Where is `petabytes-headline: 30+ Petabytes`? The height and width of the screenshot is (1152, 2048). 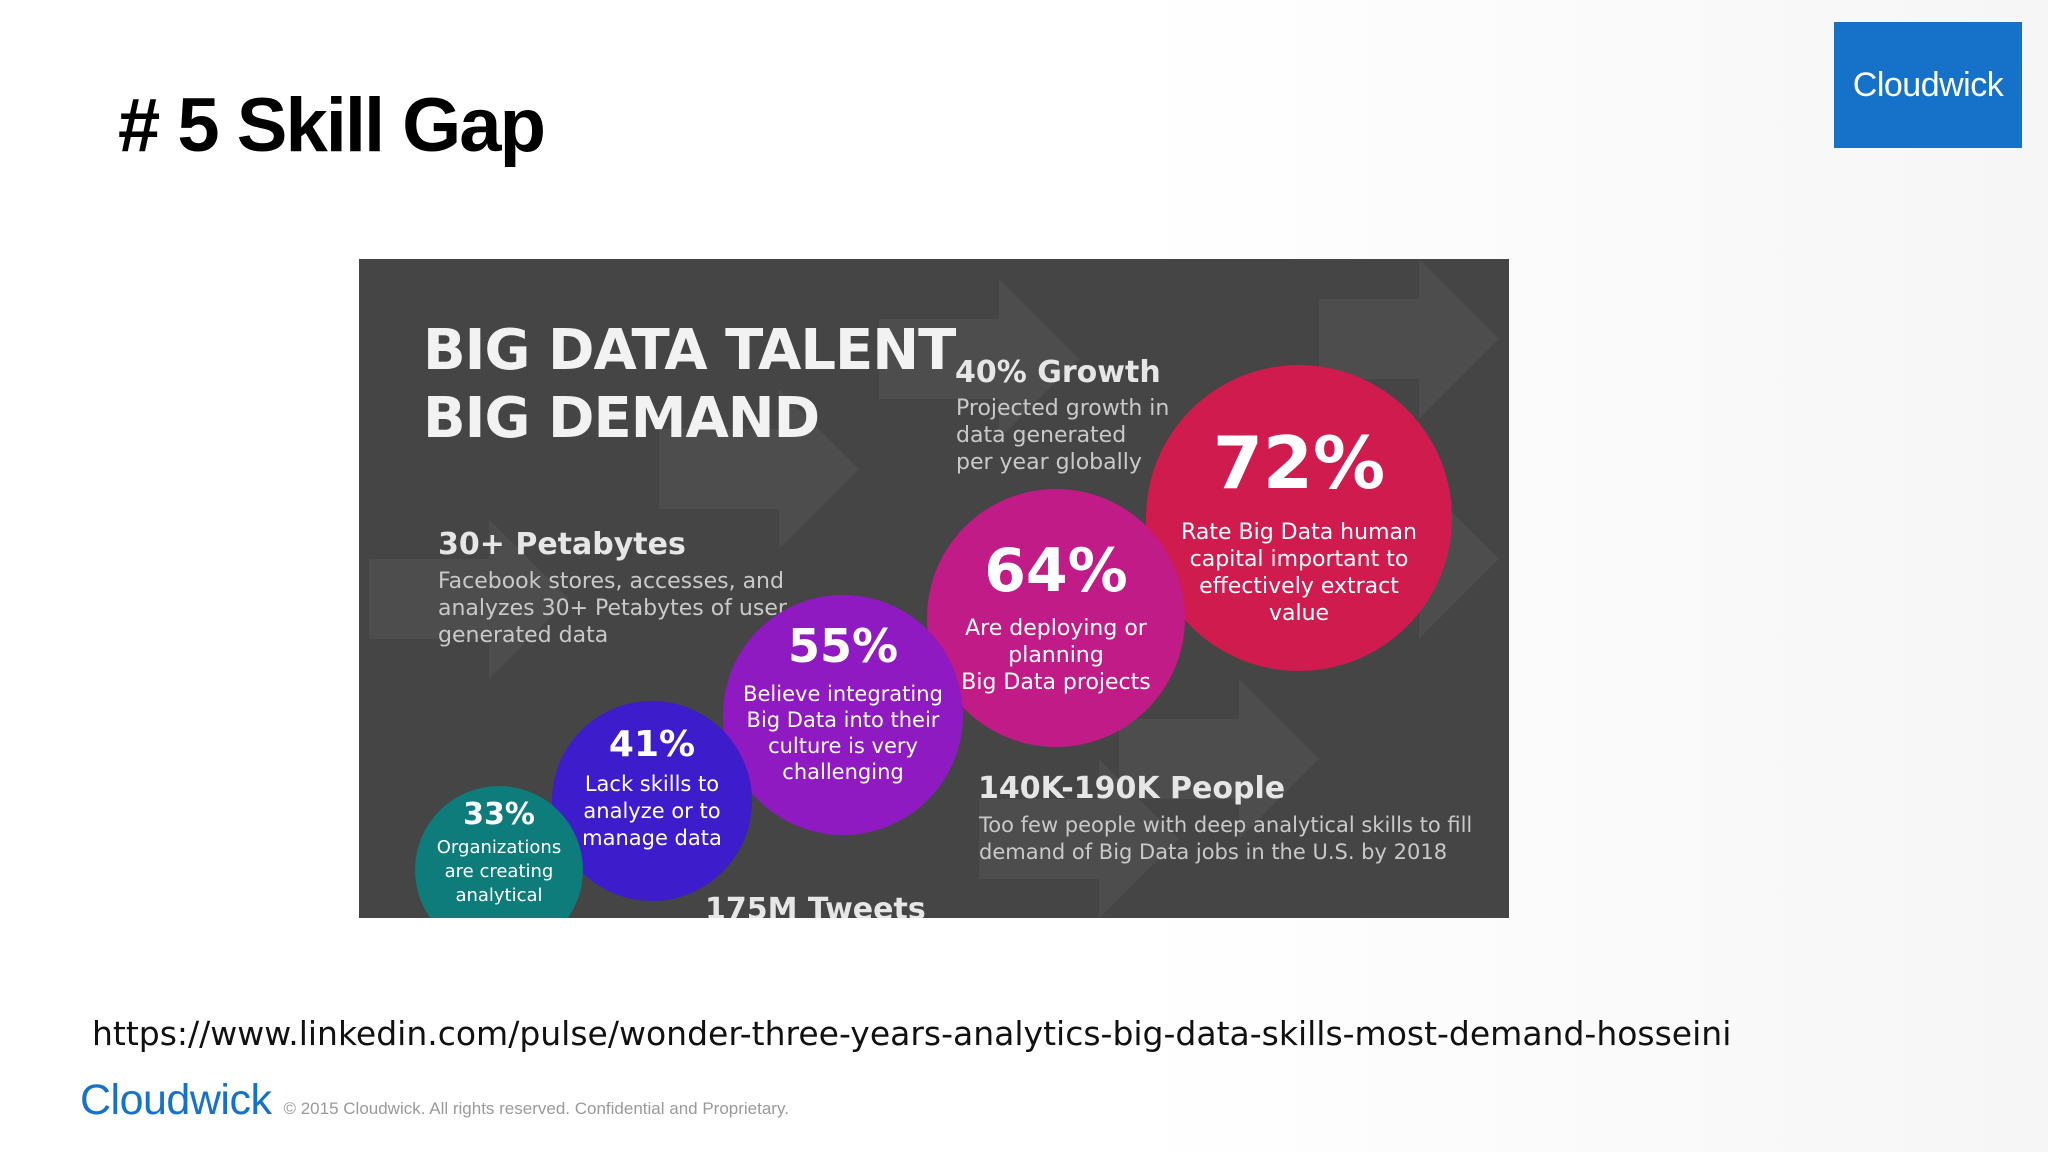
petabytes-headline: 30+ Petabytes is located at coordinates (562, 544).